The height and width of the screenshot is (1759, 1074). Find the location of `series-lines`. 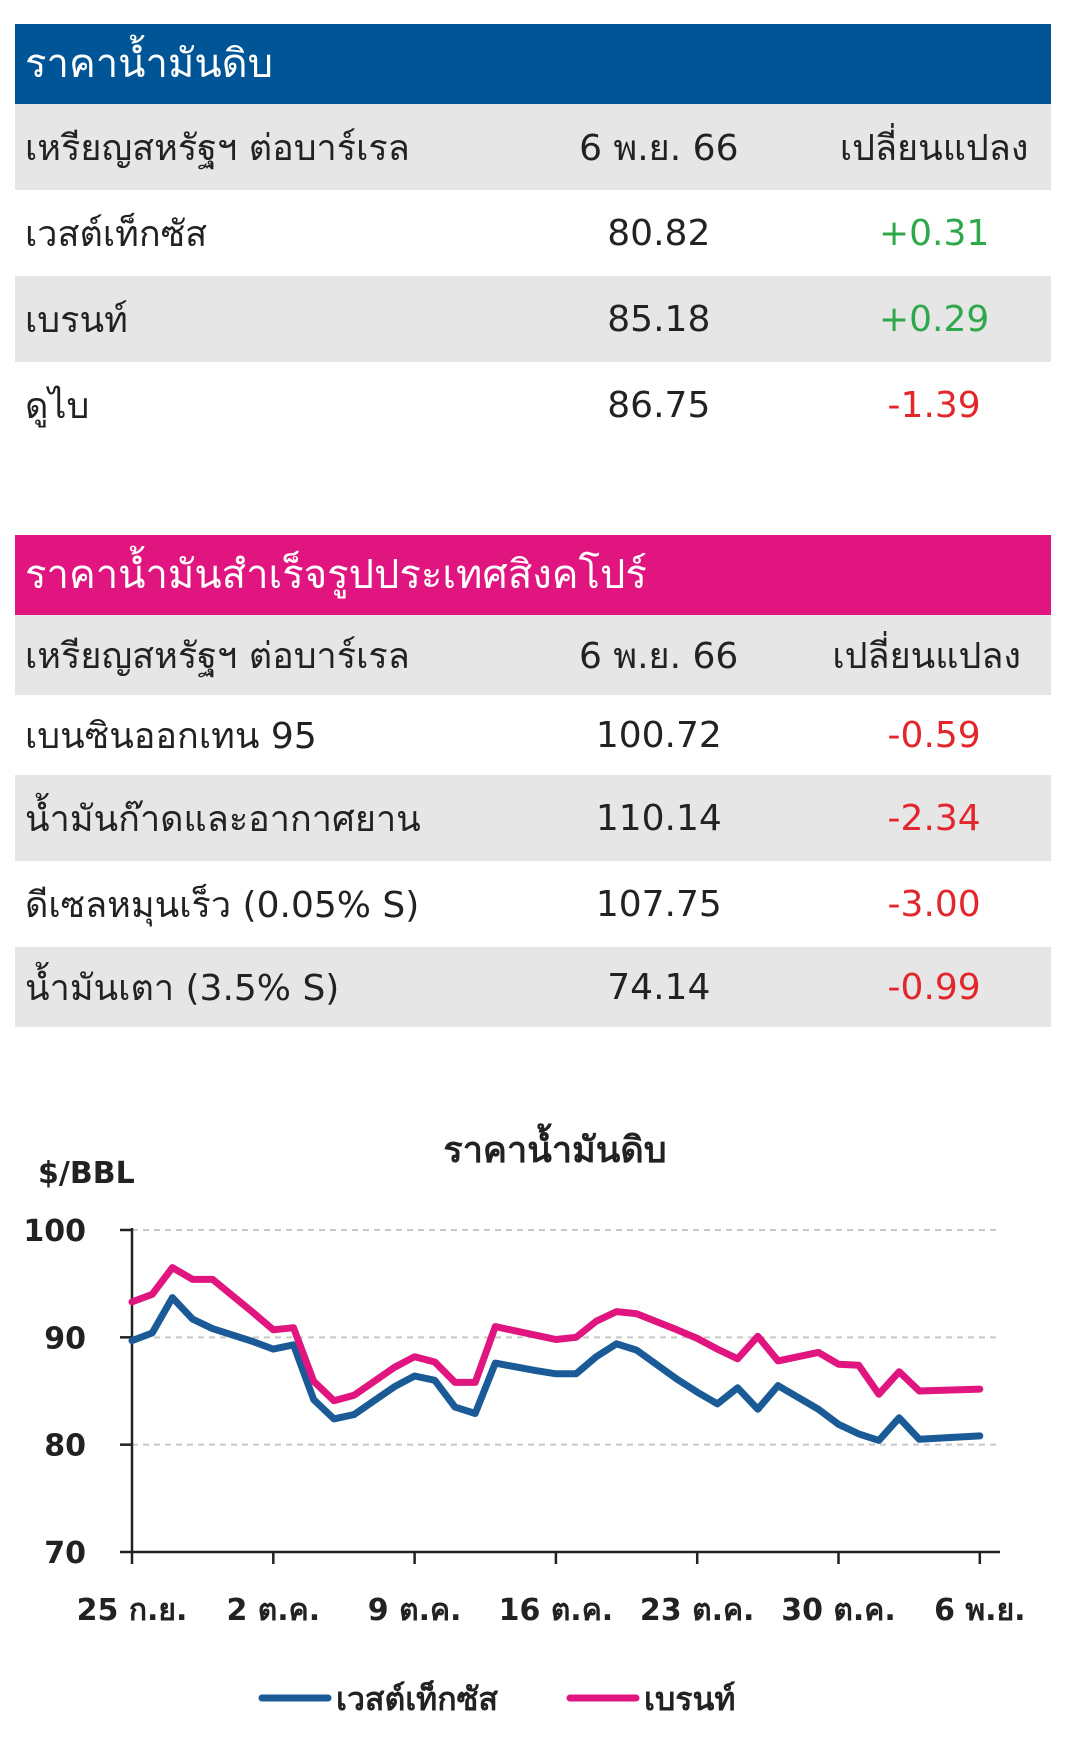

series-lines is located at coordinates (556, 1354).